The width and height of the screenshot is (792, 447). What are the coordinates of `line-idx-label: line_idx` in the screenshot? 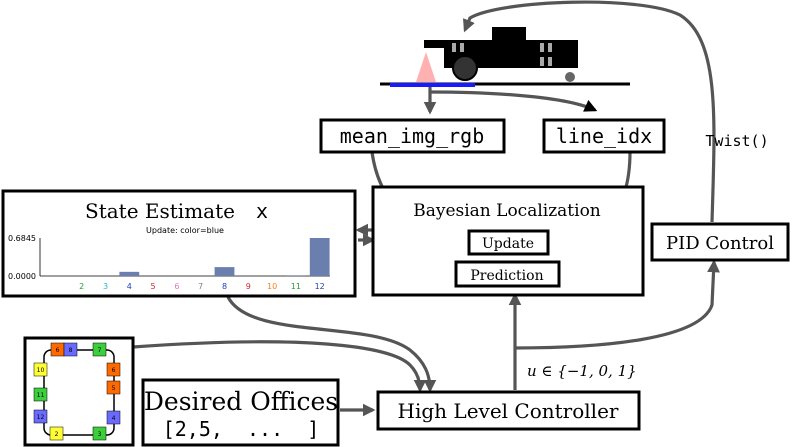 It's located at (604, 136).